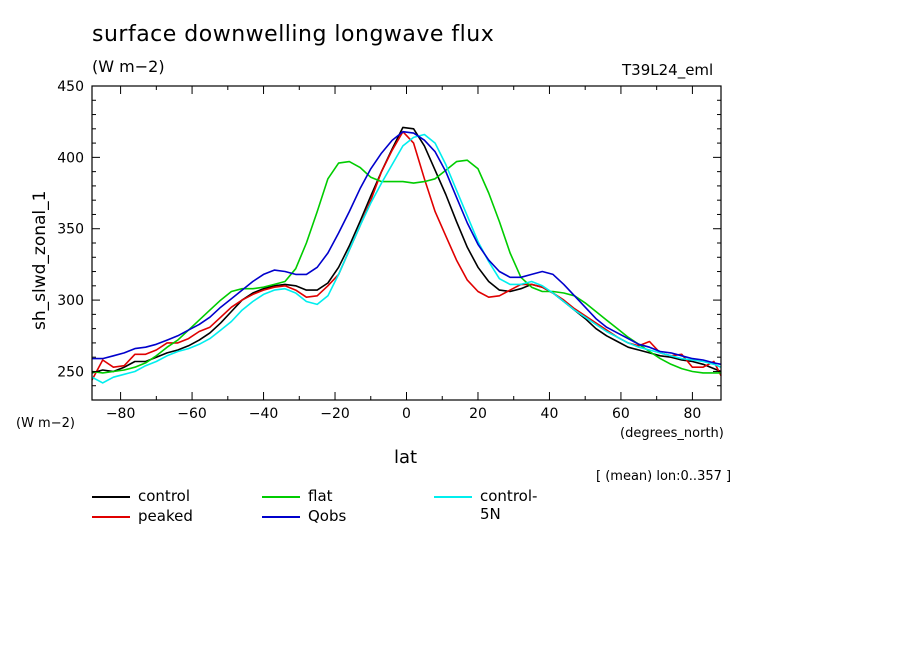 The height and width of the screenshot is (654, 904). Describe the element at coordinates (293, 34) in the screenshot. I see `chart-title: surface downwelling longwave flux` at that location.